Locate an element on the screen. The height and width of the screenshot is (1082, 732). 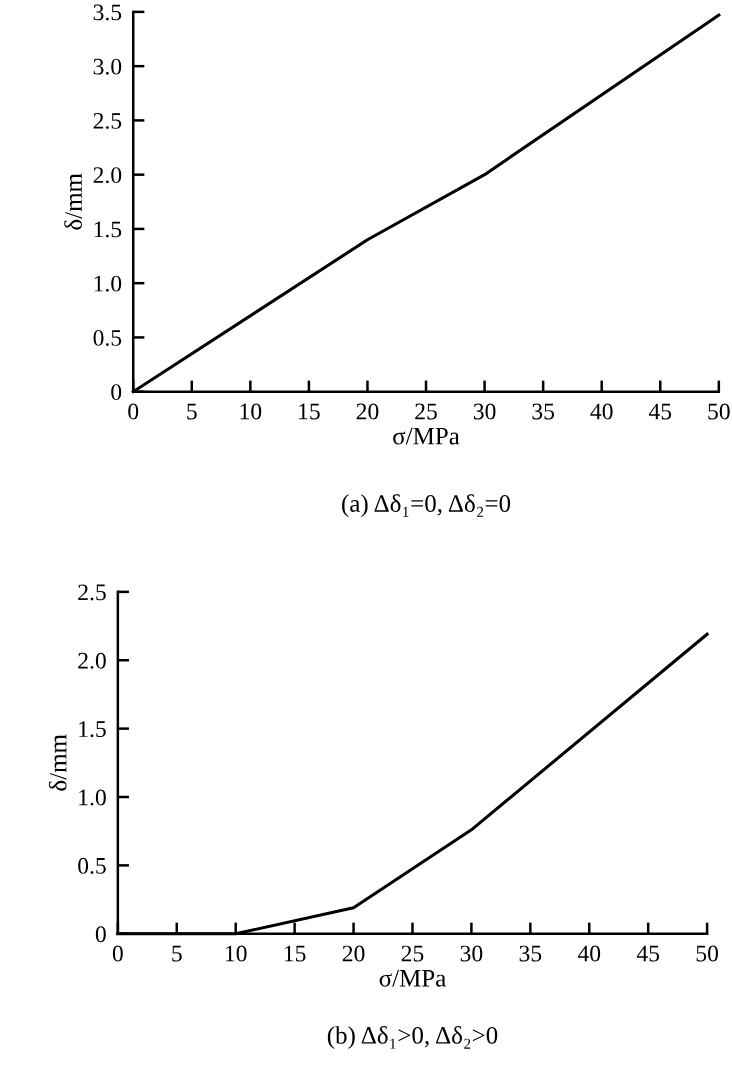
y-tick-label: 3.0 is located at coordinates (107, 66).